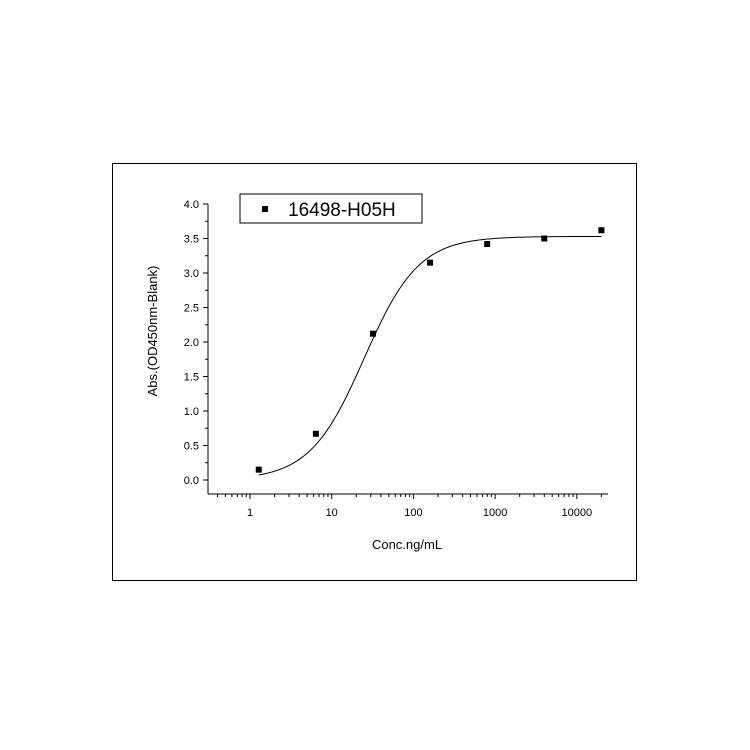 This screenshot has height=750, width=750. What do you see at coordinates (191, 343) in the screenshot?
I see `y-tick-label: 2.0` at bounding box center [191, 343].